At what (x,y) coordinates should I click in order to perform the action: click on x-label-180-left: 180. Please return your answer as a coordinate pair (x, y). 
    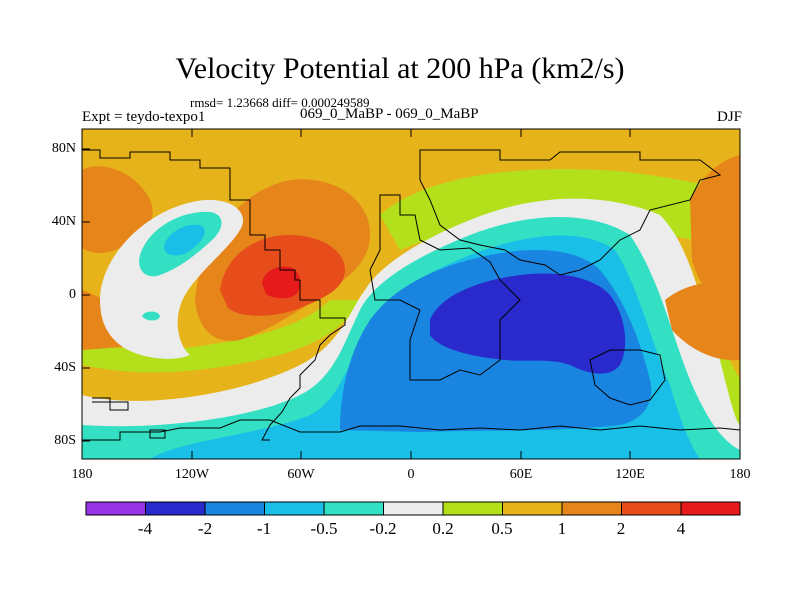
    Looking at the image, I should click on (82, 474).